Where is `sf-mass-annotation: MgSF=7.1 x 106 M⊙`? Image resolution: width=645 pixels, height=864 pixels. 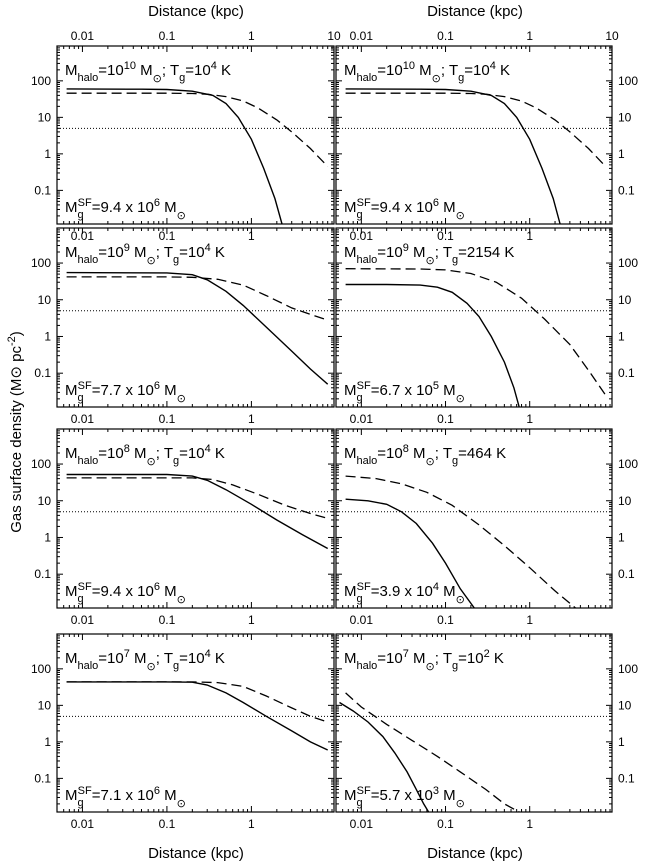 sf-mass-annotation: MgSF=7.1 x 106 M⊙ is located at coordinates (125, 797).